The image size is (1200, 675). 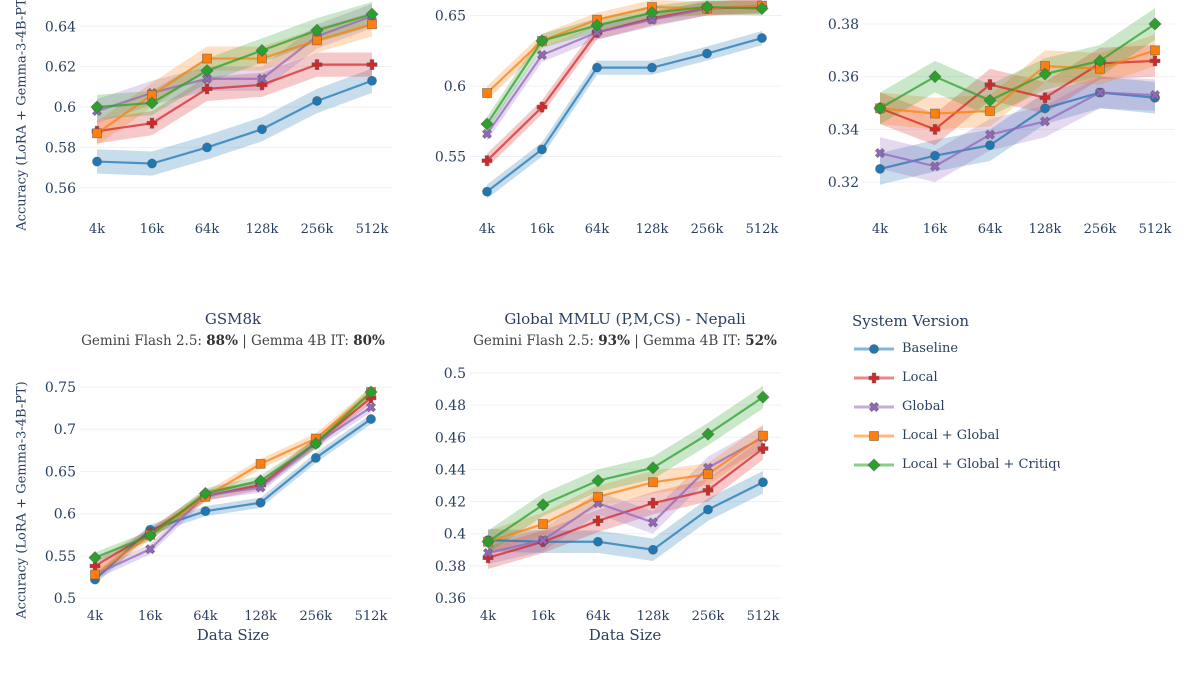 I want to click on y-tick-label: 0.36, so click(x=450, y=599).